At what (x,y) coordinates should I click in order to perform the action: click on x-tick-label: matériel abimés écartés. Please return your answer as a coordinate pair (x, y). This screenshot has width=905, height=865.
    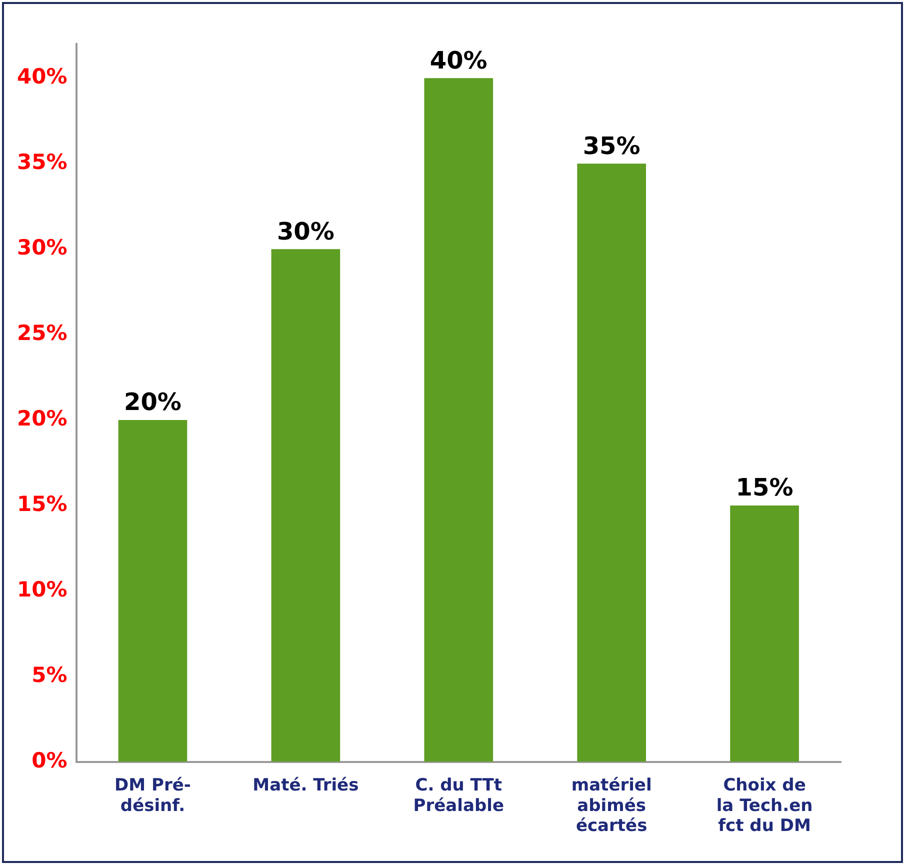
    Looking at the image, I should click on (611, 805).